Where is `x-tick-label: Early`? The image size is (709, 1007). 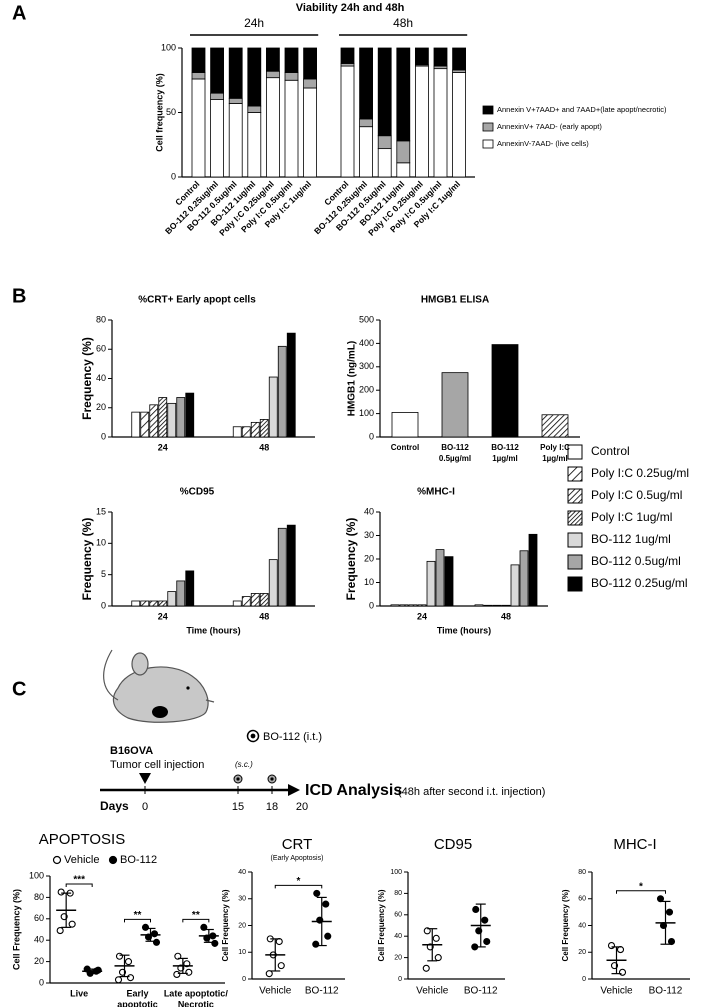 x-tick-label: Early is located at coordinates (137, 993).